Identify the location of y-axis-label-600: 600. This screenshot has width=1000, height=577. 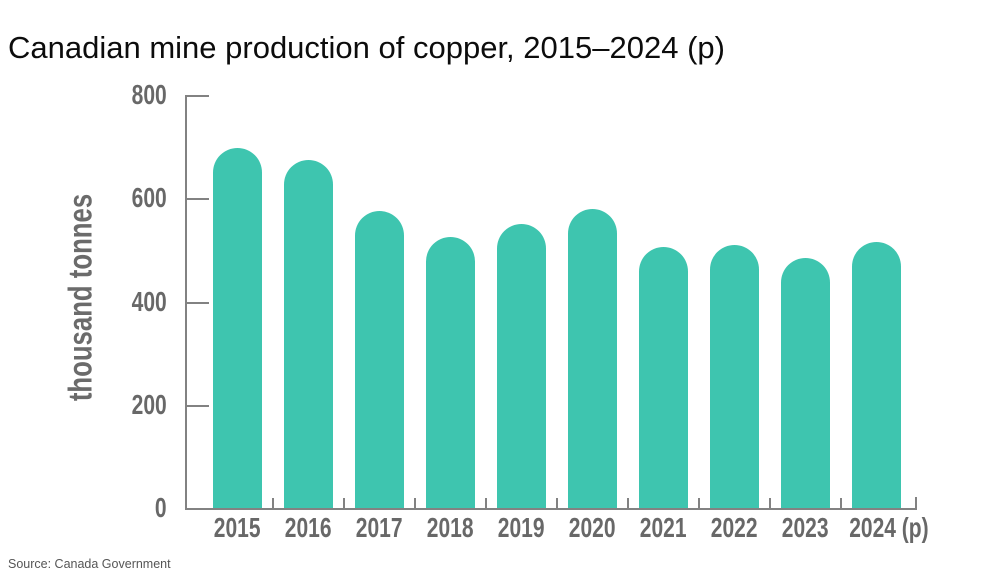
(132, 198).